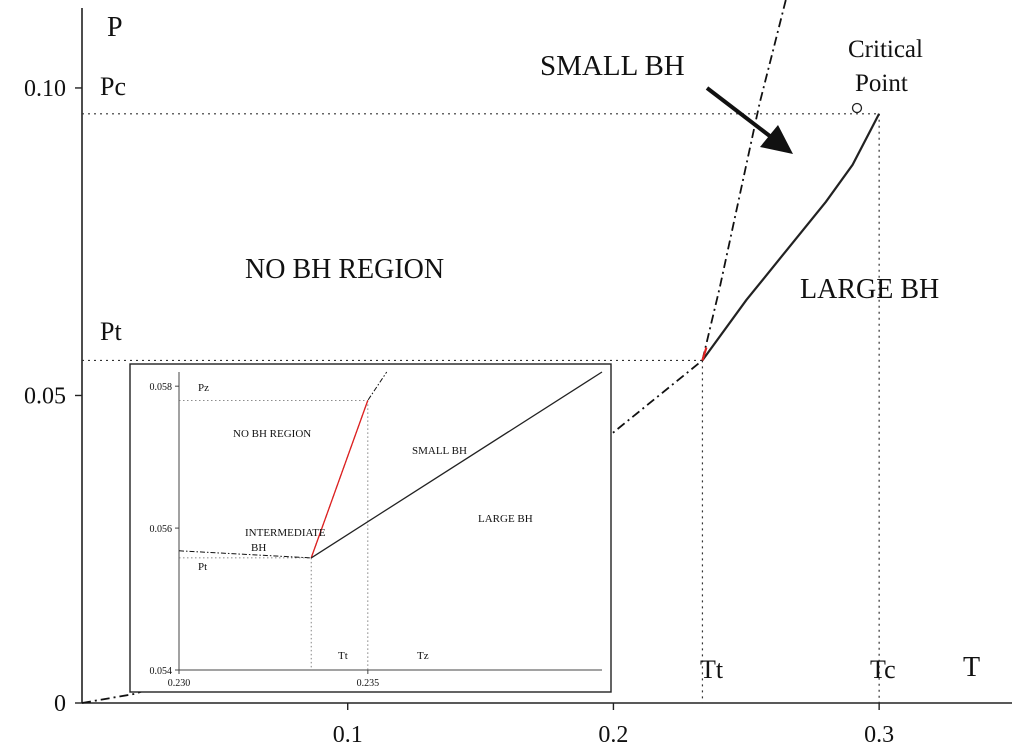  Describe the element at coordinates (741, 114) in the screenshot. I see `small-bh-arrow` at that location.